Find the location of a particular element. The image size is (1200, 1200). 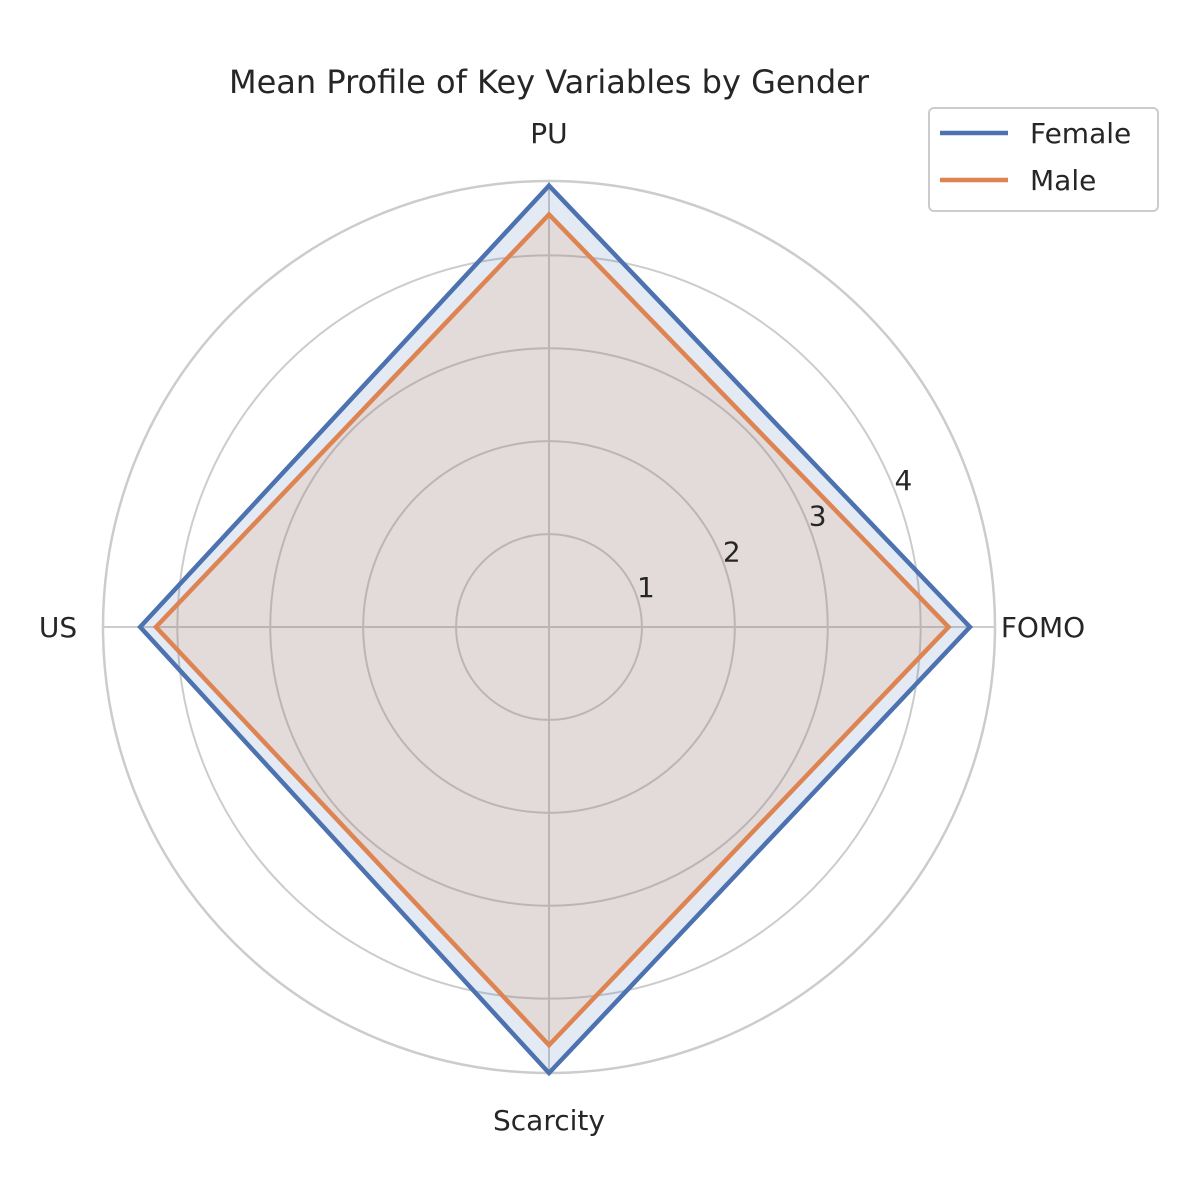

legend-label-female: Female is located at coordinates (1080, 133).